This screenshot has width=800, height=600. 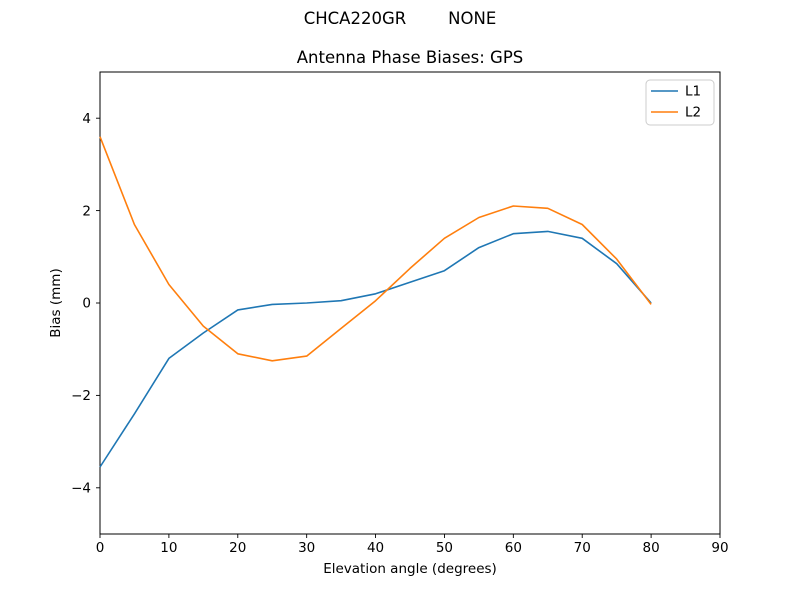 I want to click on legend-label-l2: L2, so click(x=693, y=113).